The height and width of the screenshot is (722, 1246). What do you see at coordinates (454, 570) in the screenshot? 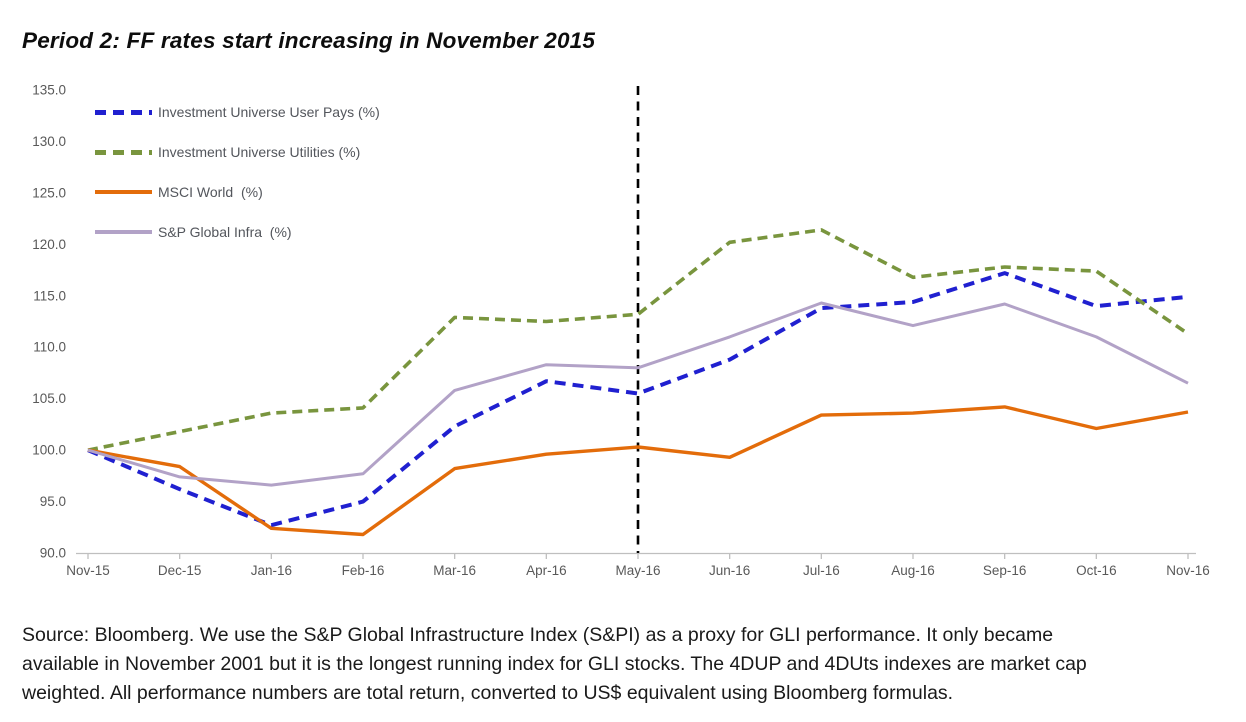
I see `x-axis-label: Mar-16` at bounding box center [454, 570].